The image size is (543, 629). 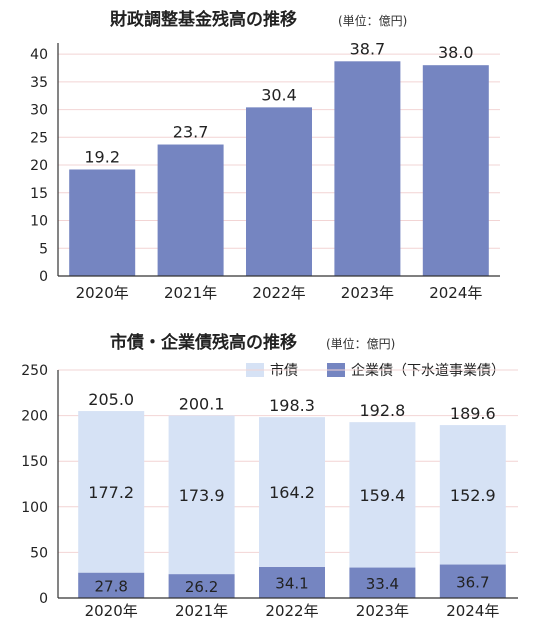 What do you see at coordinates (102, 156) in the screenshot?
I see `chart1-data-label: 19.2` at bounding box center [102, 156].